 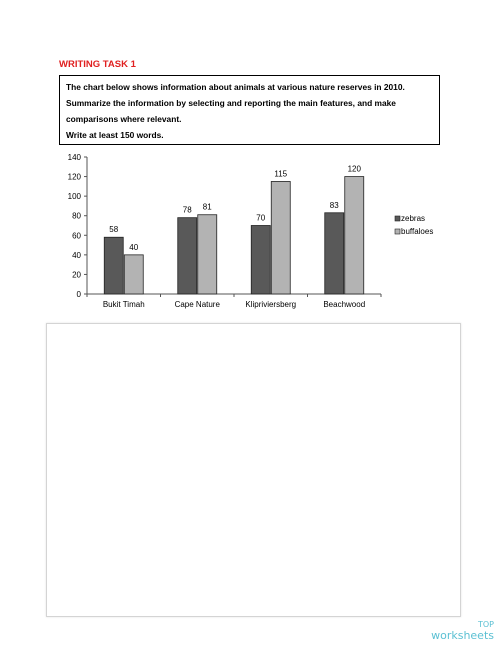 I want to click on data-label: 78, so click(x=187, y=210).